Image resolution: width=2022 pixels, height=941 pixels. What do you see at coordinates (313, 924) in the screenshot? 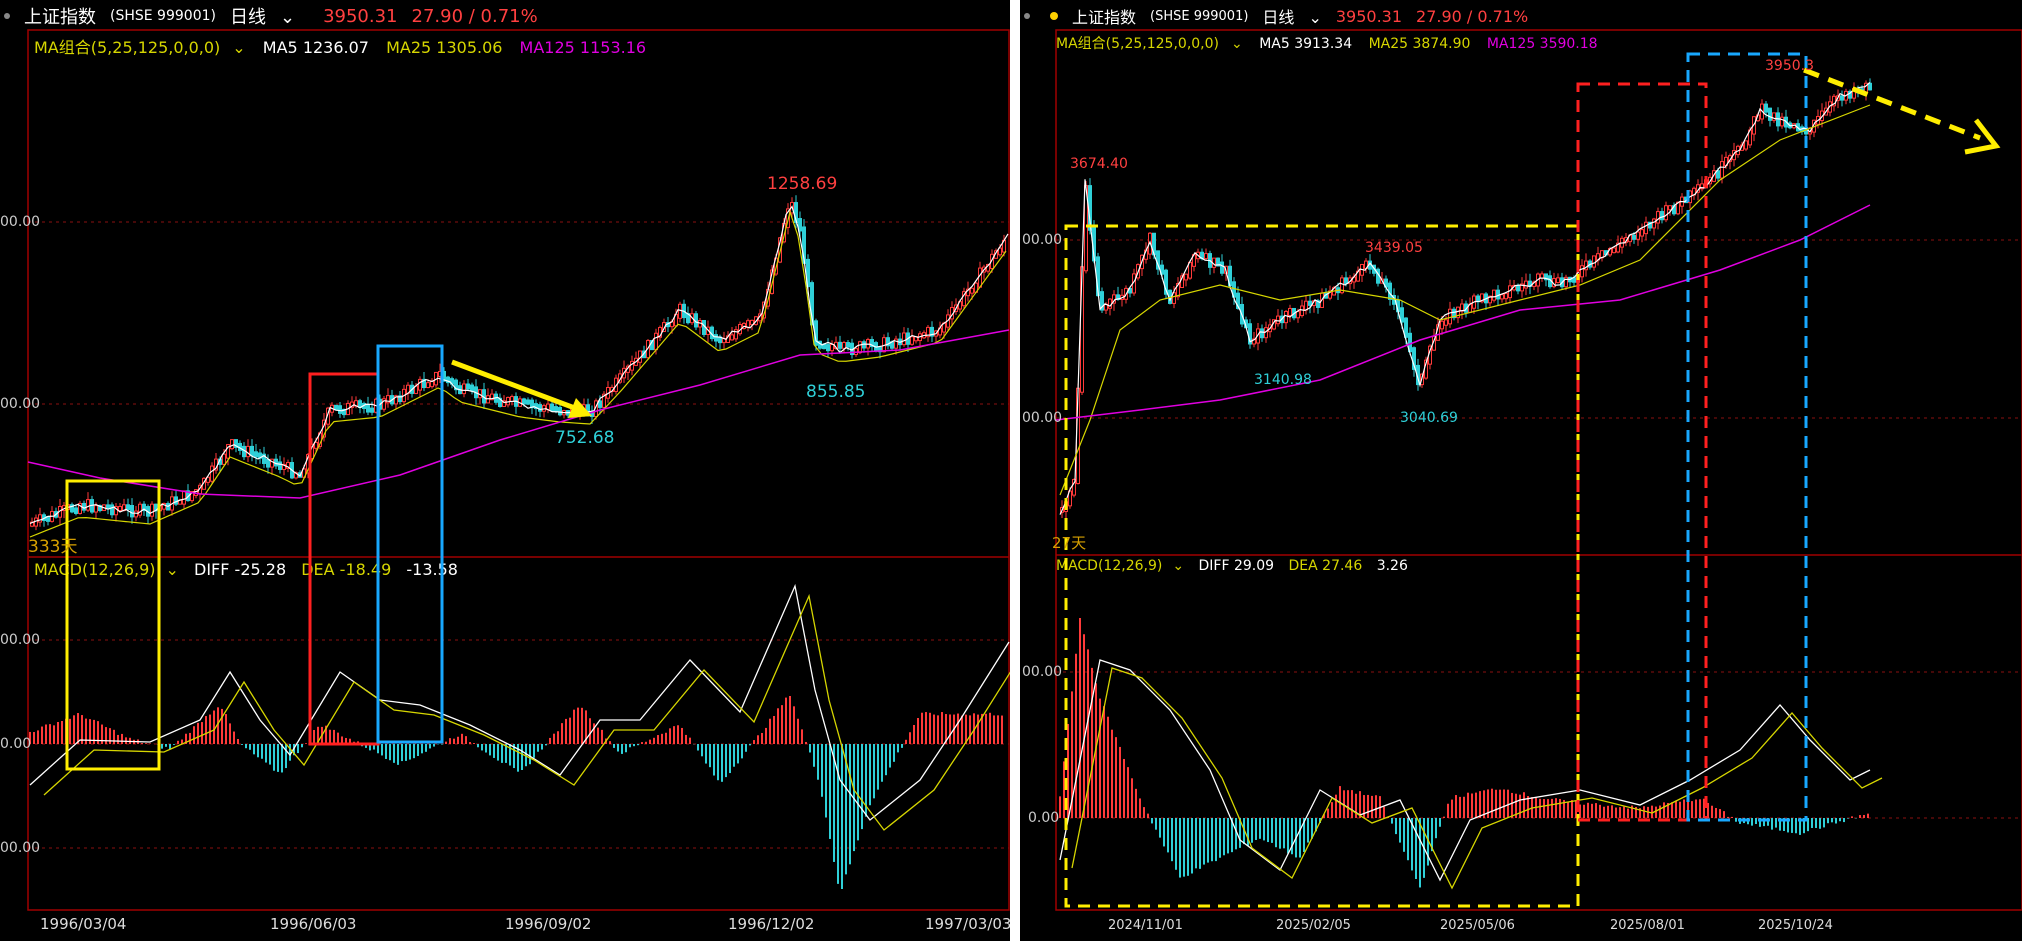
I see `date-label: 1996/06/03` at bounding box center [313, 924].